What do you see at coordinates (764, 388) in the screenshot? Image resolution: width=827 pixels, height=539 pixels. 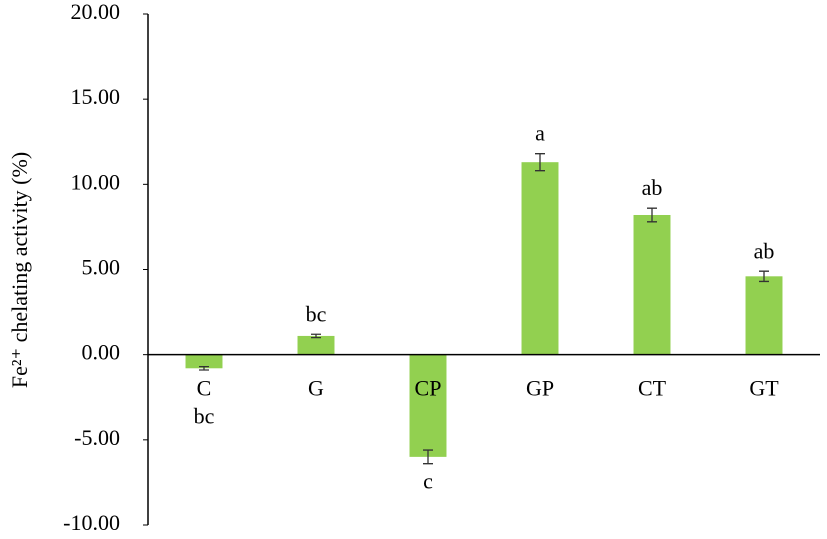 I see `x-tick-label: GT` at bounding box center [764, 388].